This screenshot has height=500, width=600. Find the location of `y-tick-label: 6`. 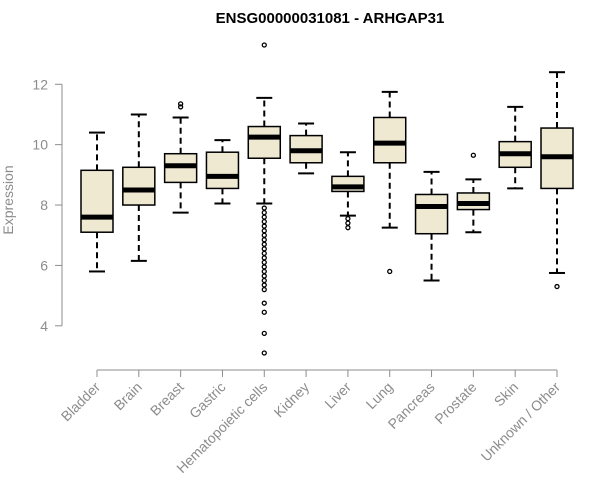

y-tick-label: 6 is located at coordinates (44, 265).